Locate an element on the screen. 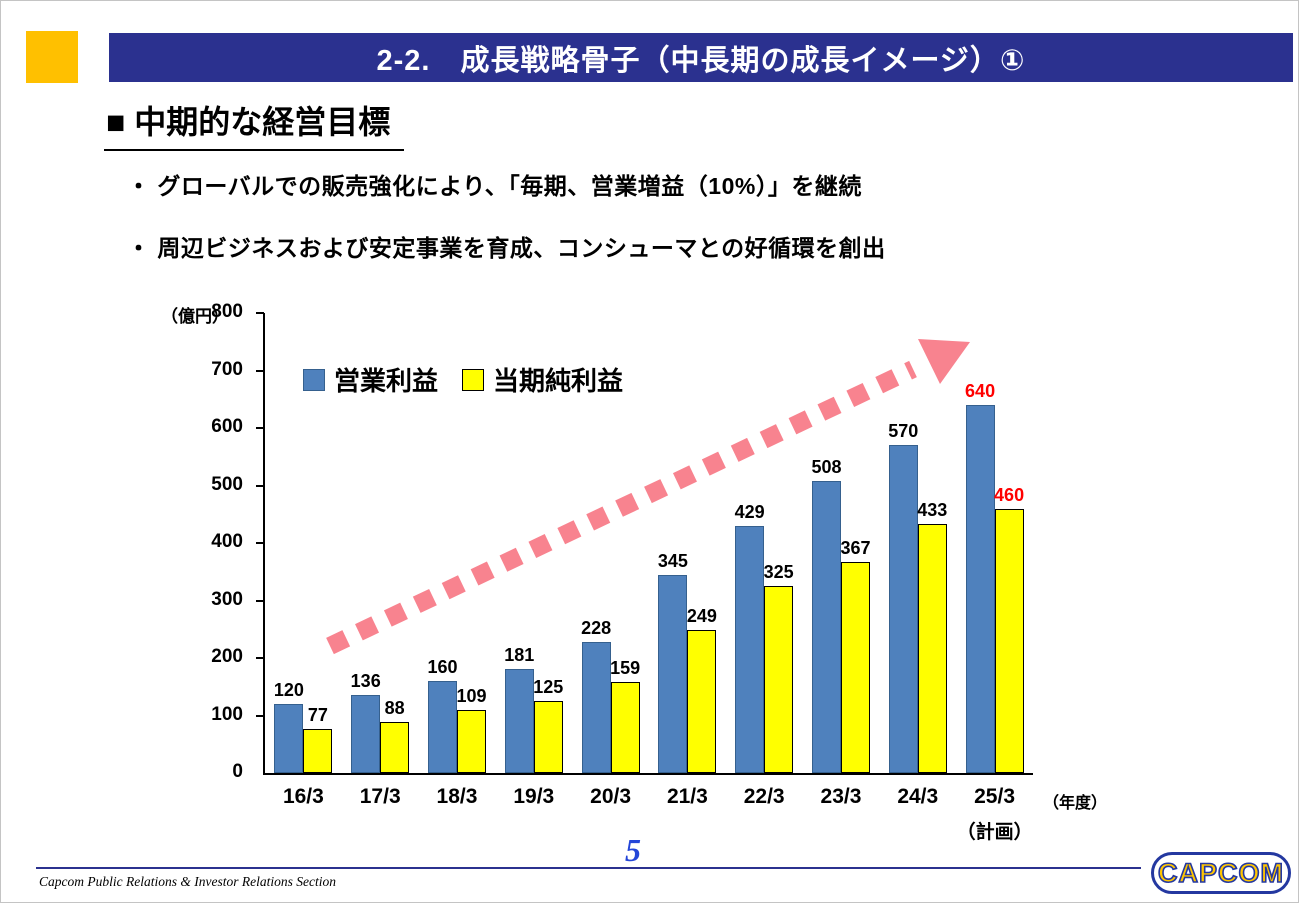 This screenshot has height=903, width=1299. bar-column: 433 is located at coordinates (932, 543).